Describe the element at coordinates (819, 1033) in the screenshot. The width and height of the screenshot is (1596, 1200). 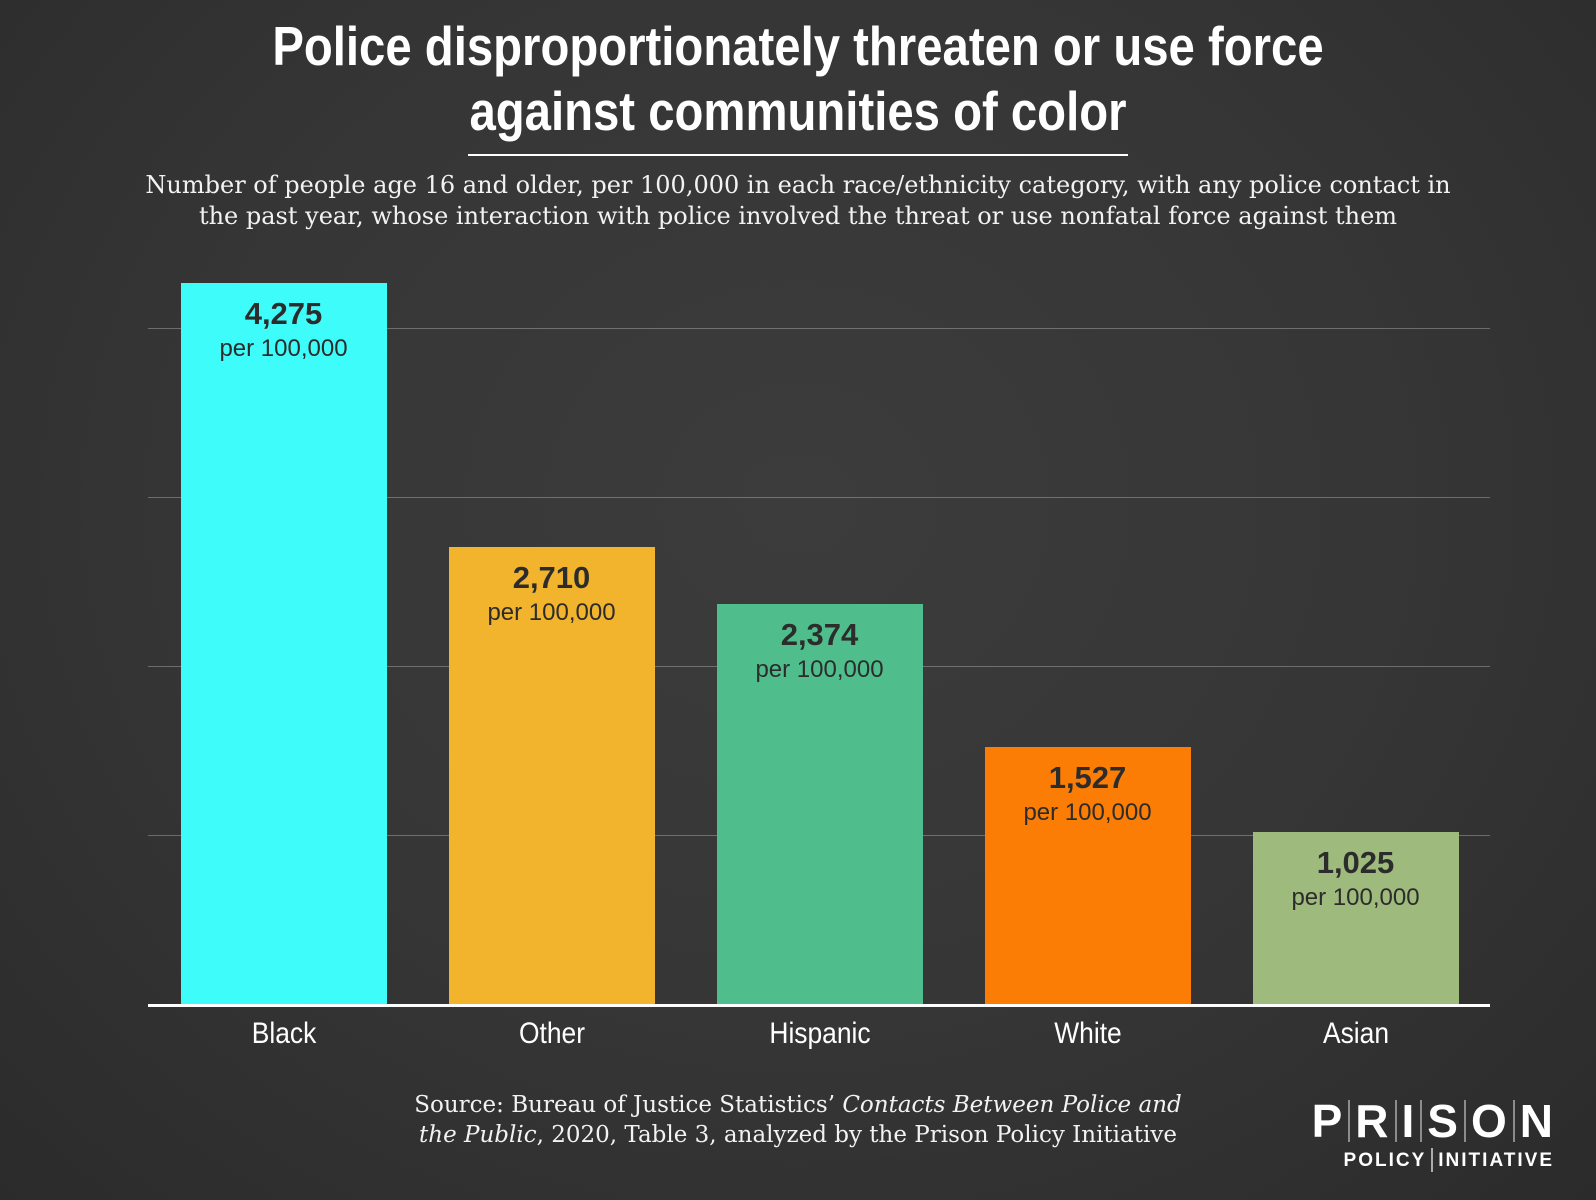
I see `category-label-hispanic: Hispanic` at that location.